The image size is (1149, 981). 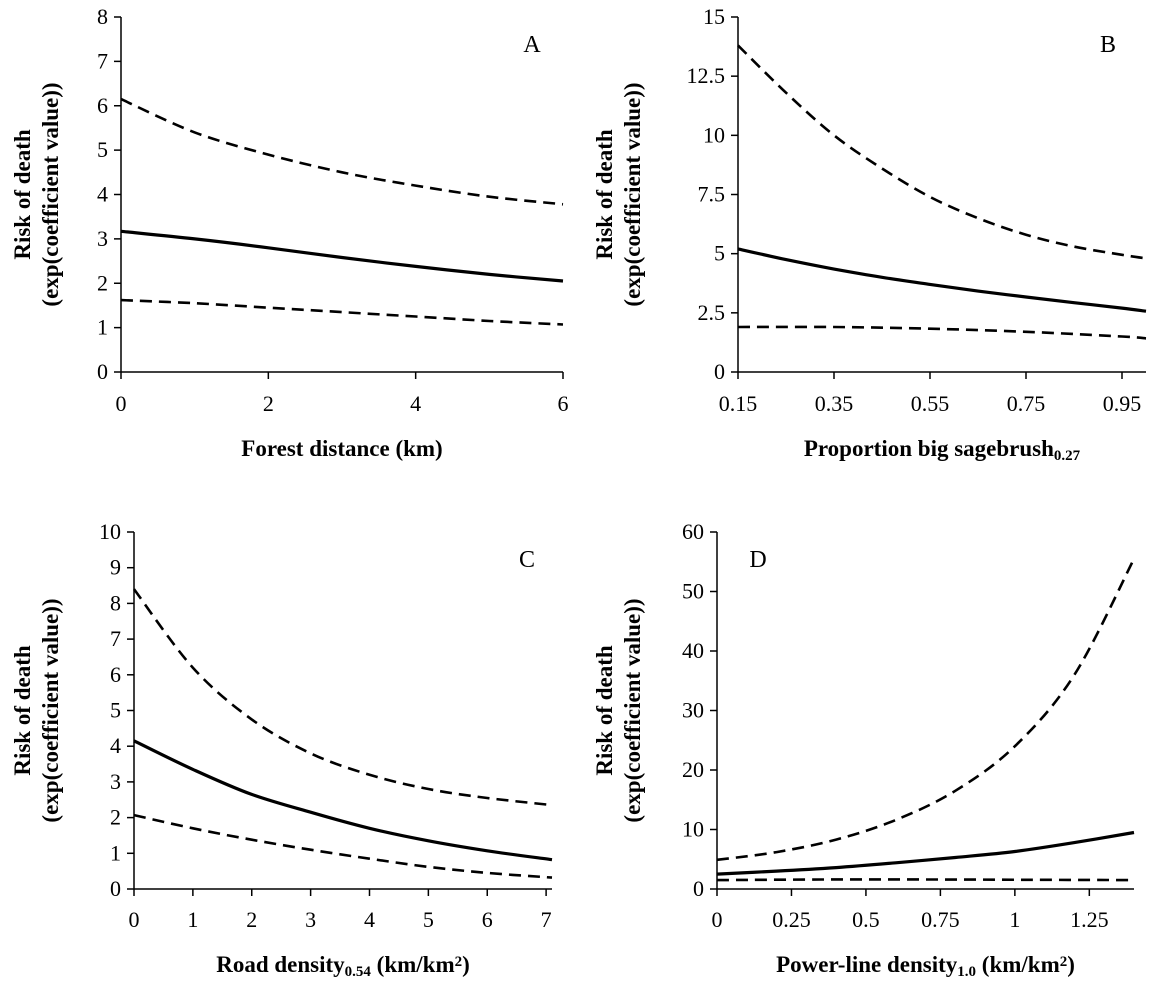 What do you see at coordinates (925, 966) in the screenshot?
I see `x-axis-label: Power-line density1.0 (km/km2)` at bounding box center [925, 966].